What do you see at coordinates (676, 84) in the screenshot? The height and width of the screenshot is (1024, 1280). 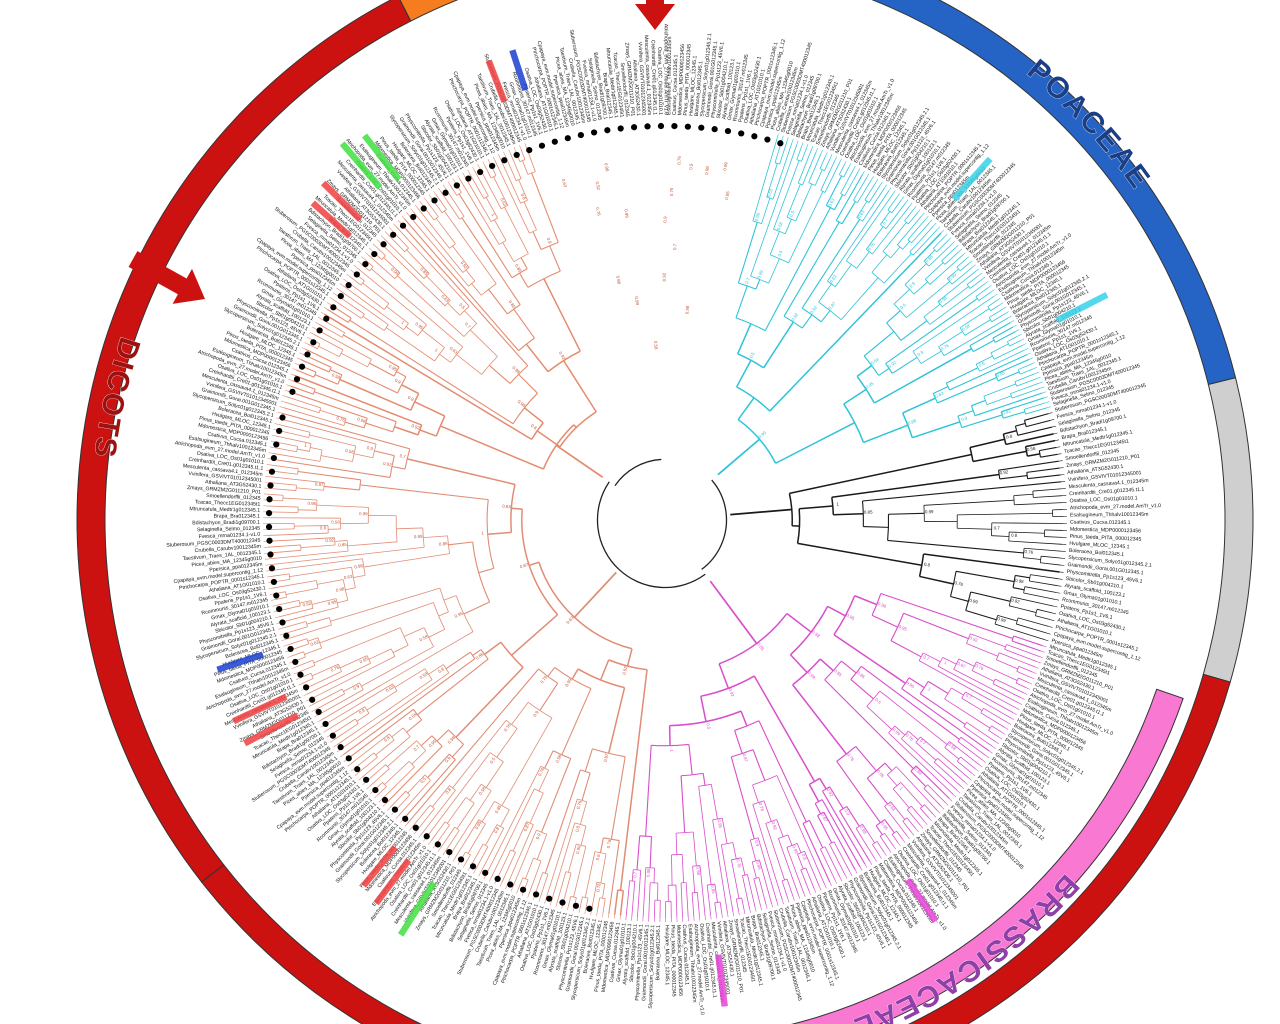 I see `tip-label: Csativus_Cucsa.012345.1` at bounding box center [676, 84].